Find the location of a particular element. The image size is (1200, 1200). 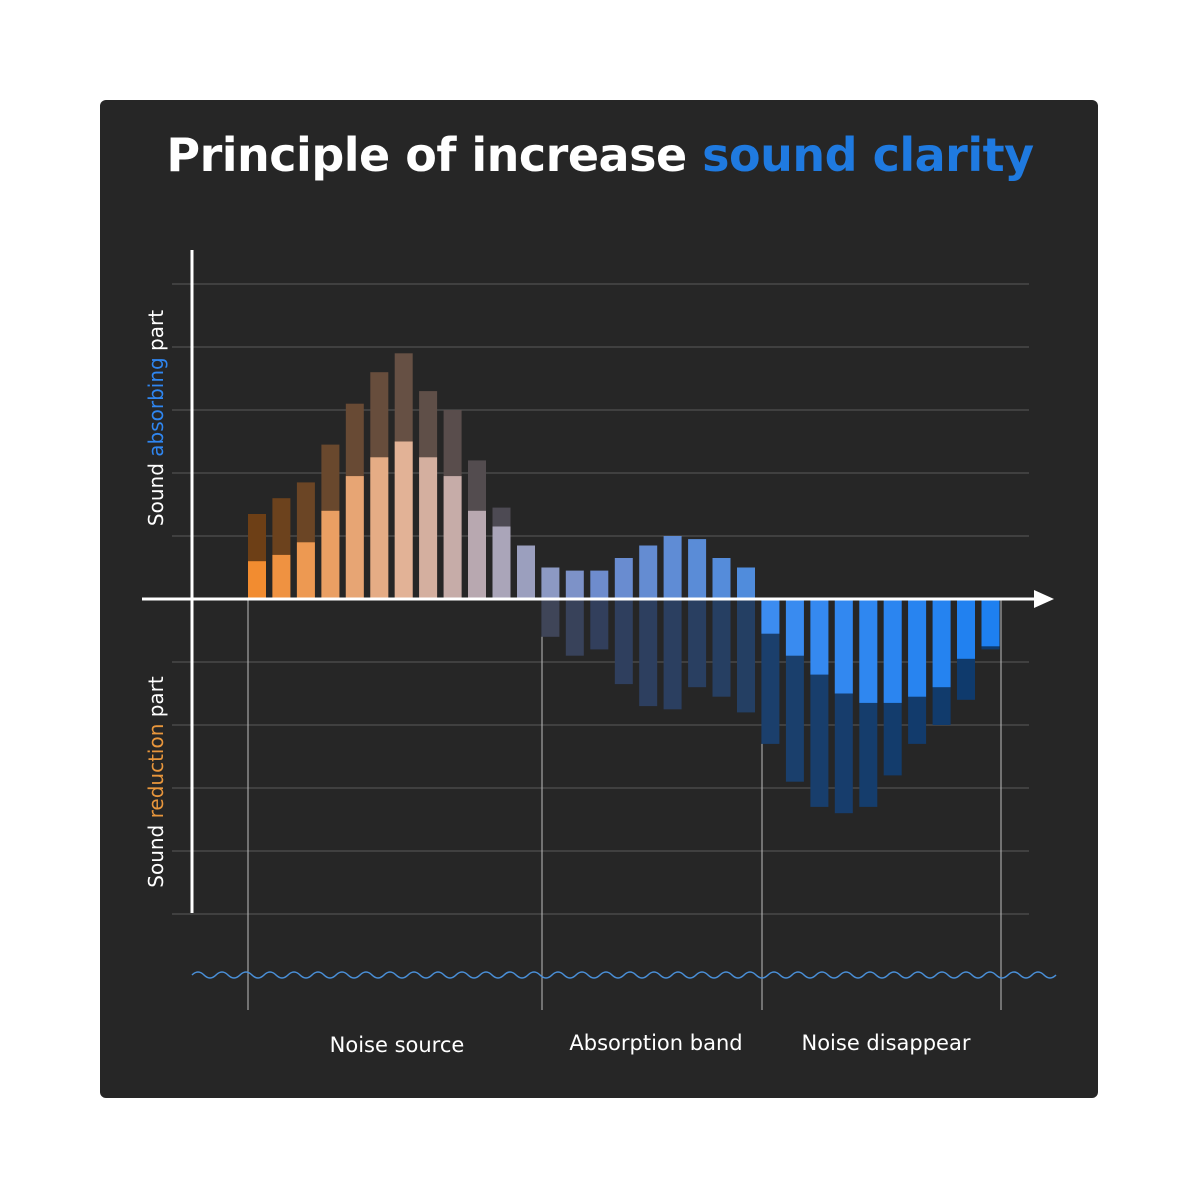

category-label-noise-source: Noise source is located at coordinates (397, 1045).